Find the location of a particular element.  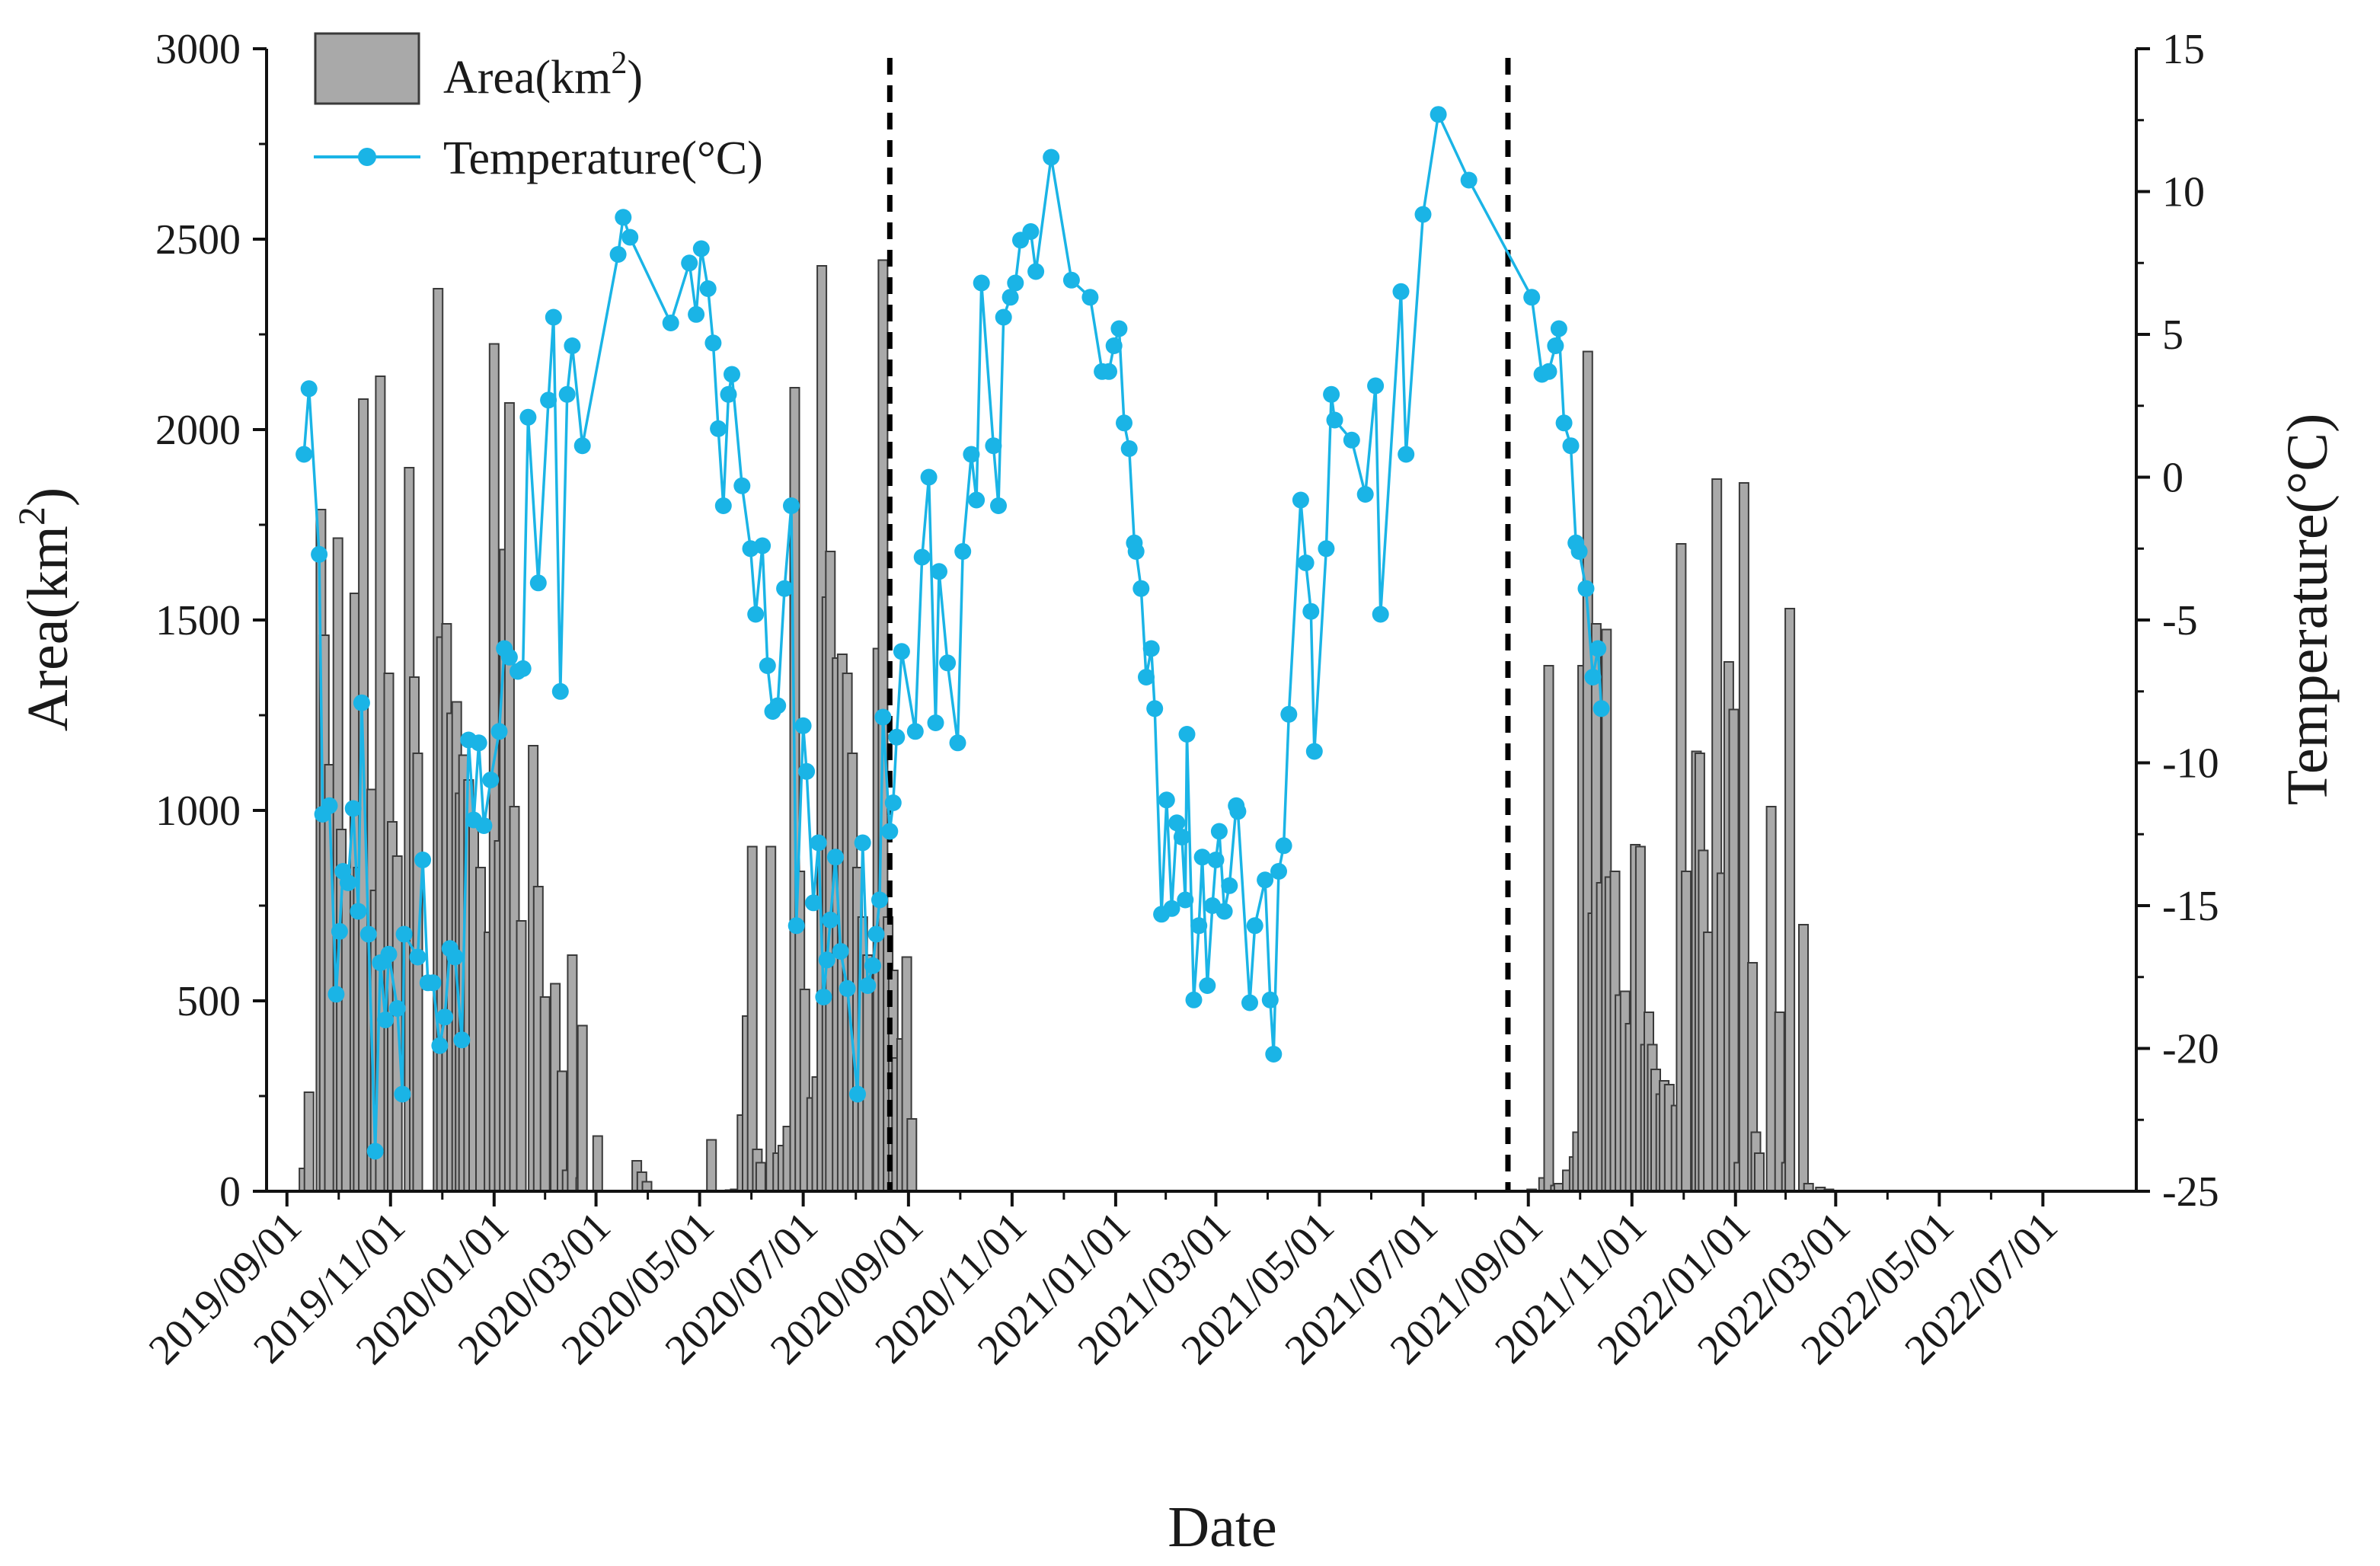

legend-label-area: Area(km2) is located at coordinates (543, 75).